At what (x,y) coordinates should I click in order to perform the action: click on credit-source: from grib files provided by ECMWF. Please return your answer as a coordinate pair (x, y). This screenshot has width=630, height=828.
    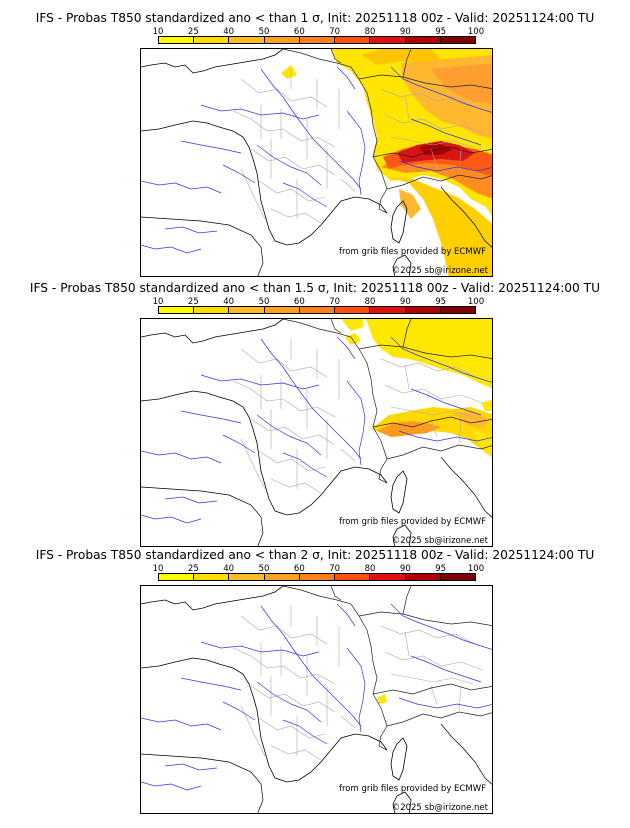
    Looking at the image, I should click on (412, 522).